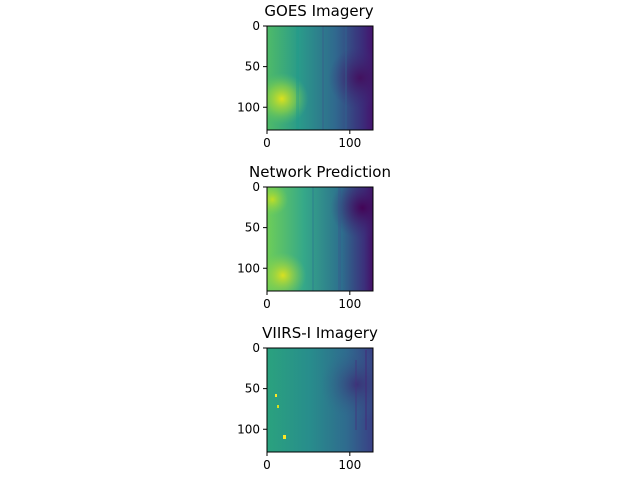 Image resolution: width=640 pixels, height=480 pixels. I want to click on x-tick-label-viirs-1: 100, so click(349, 465).